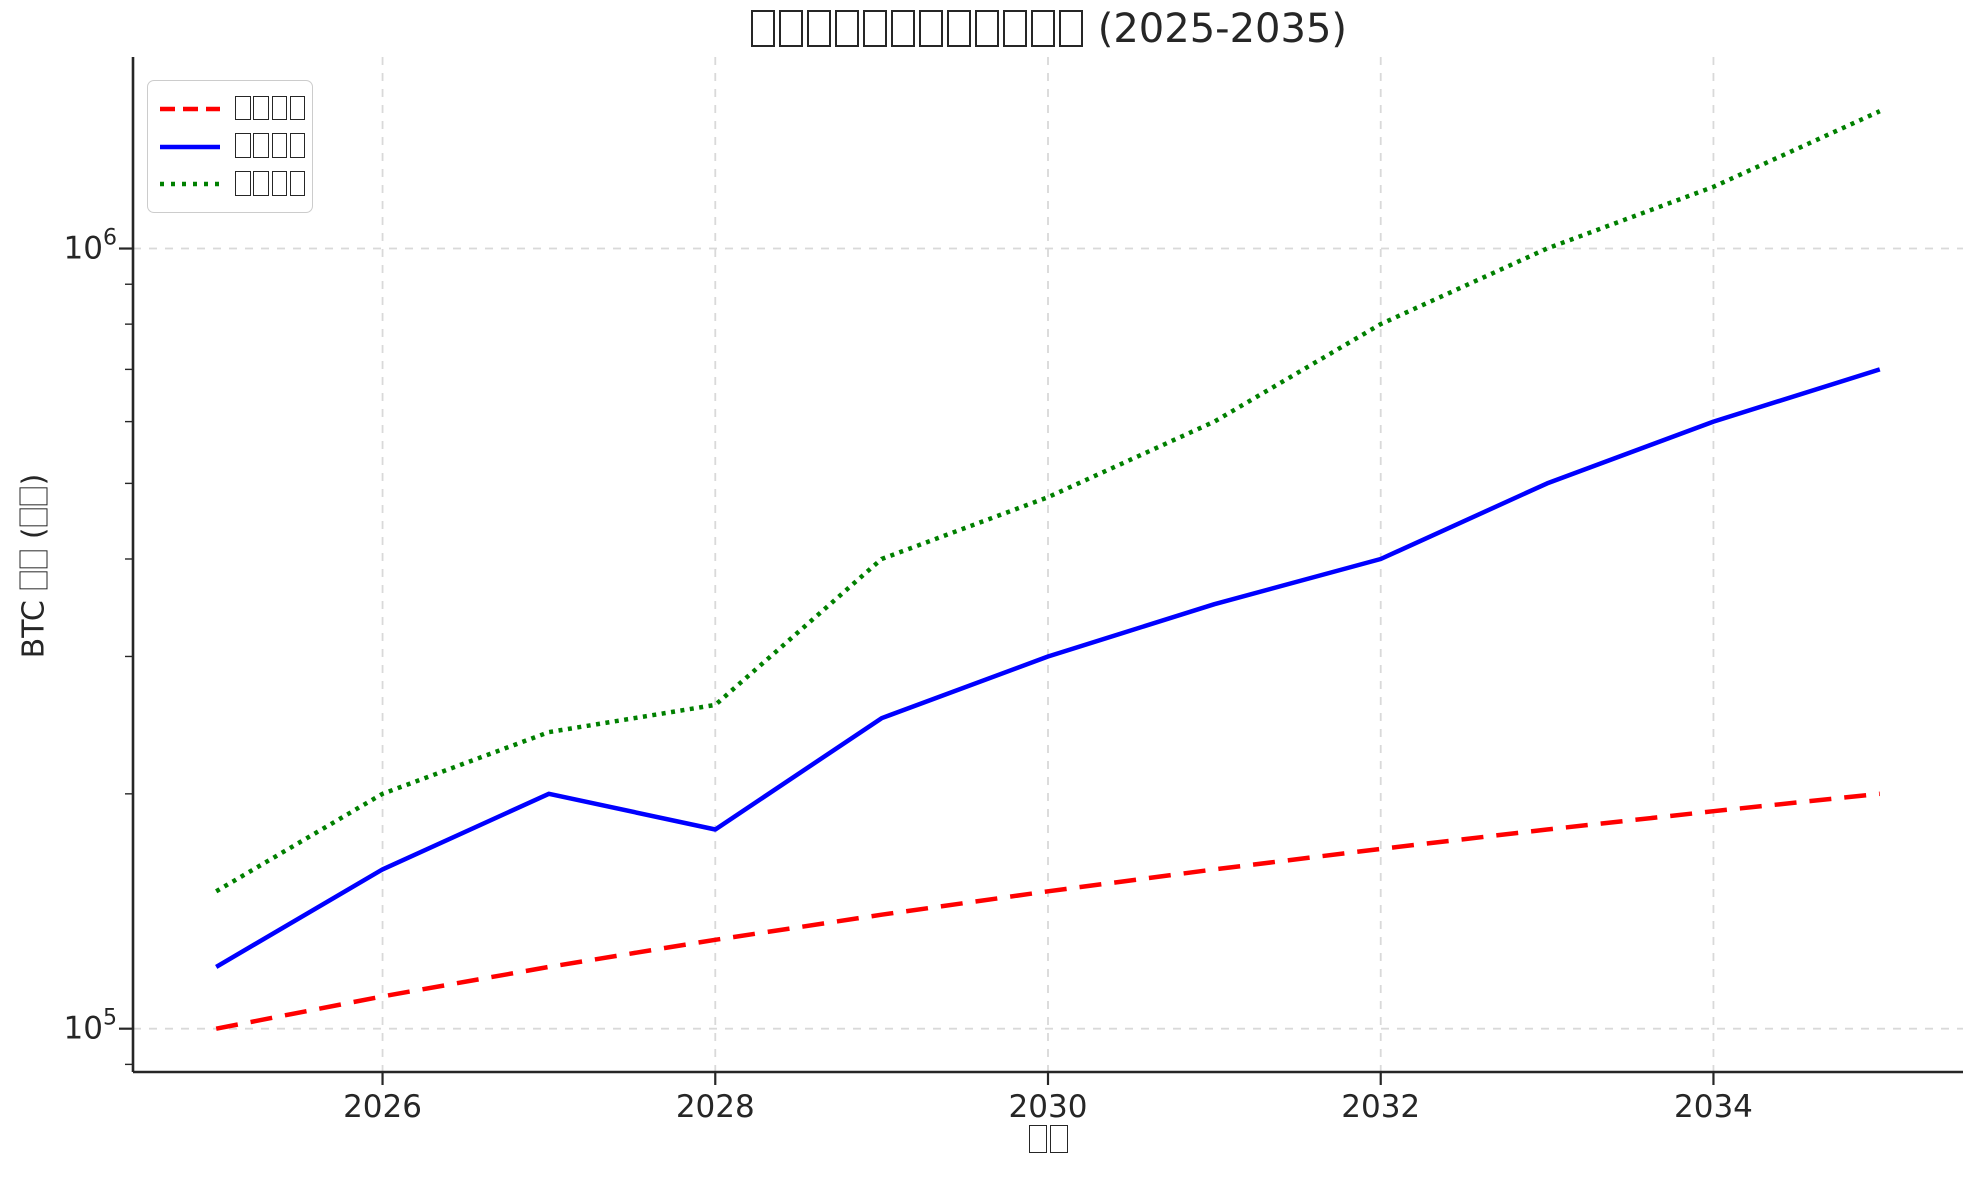 The image size is (1979, 1180). Describe the element at coordinates (382, 1107) in the screenshot. I see `svg-text: 2026` at that location.